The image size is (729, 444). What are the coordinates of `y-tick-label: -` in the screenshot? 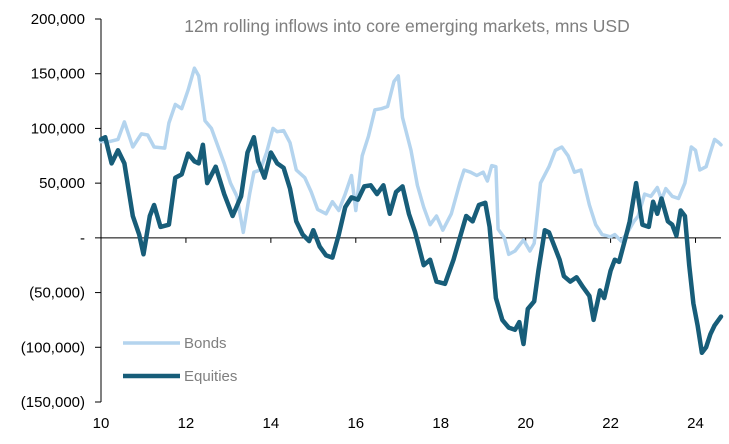 It's located at (82, 238).